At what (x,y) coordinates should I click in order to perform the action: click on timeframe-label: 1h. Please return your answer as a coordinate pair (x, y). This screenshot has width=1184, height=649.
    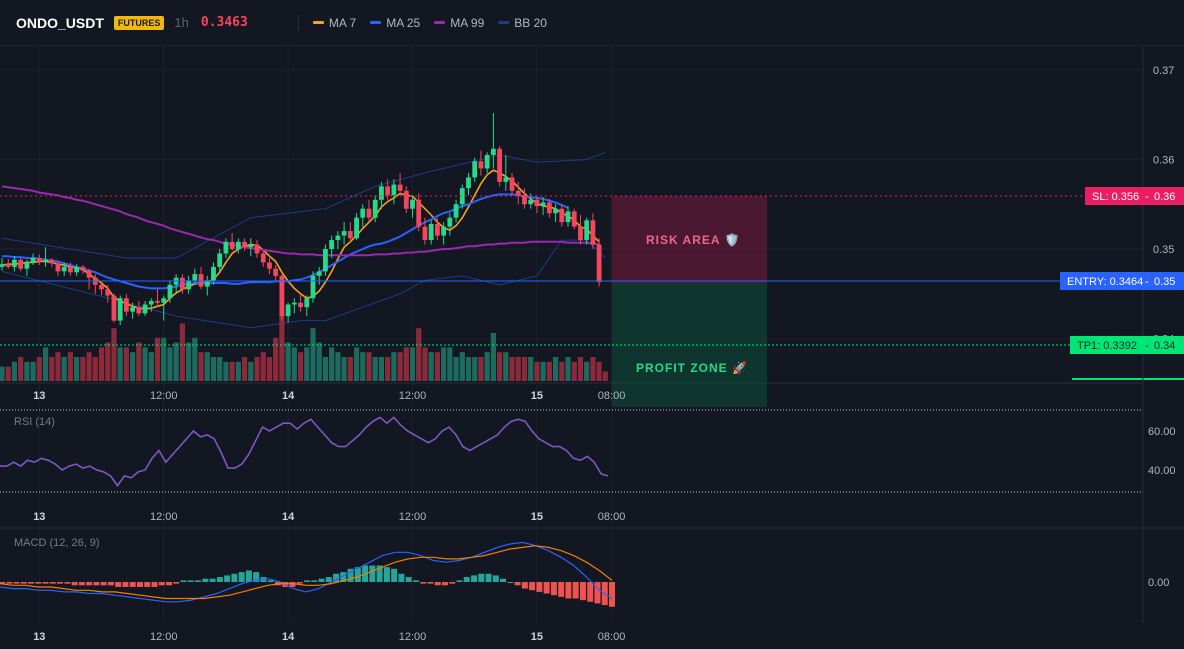
    Looking at the image, I should click on (181, 22).